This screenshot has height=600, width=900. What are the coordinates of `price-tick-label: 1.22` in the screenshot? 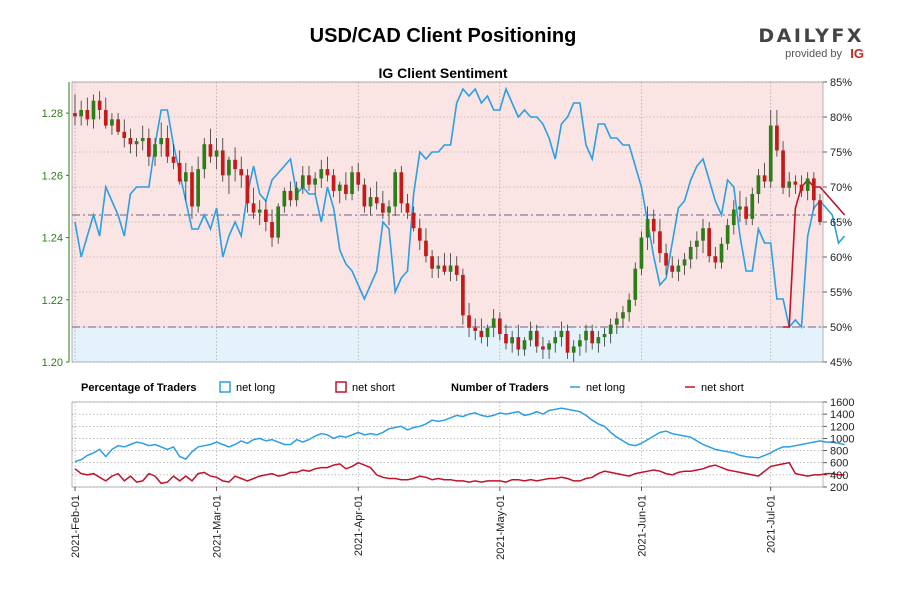 It's located at (52, 301).